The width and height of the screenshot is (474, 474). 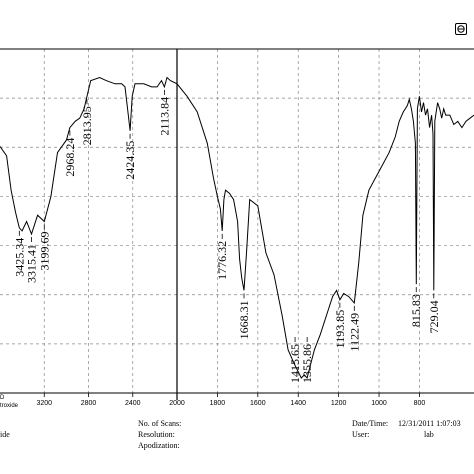 What do you see at coordinates (461, 29) in the screenshot?
I see `view-toggle-icon` at bounding box center [461, 29].